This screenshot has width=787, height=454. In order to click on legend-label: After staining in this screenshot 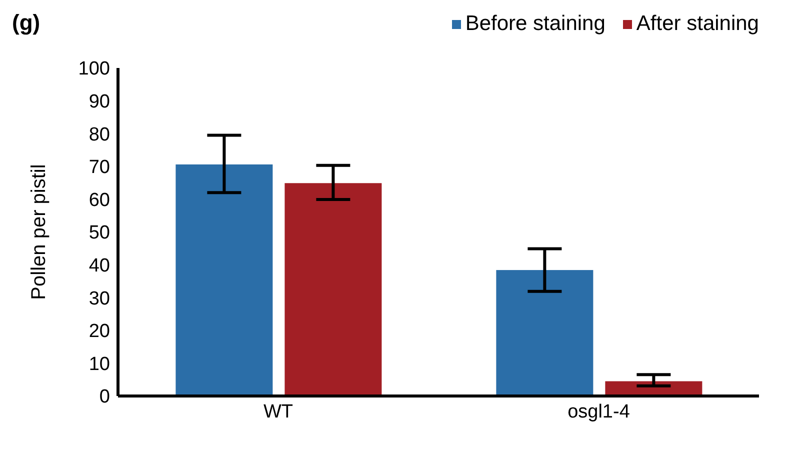, I will do `click(697, 24)`.